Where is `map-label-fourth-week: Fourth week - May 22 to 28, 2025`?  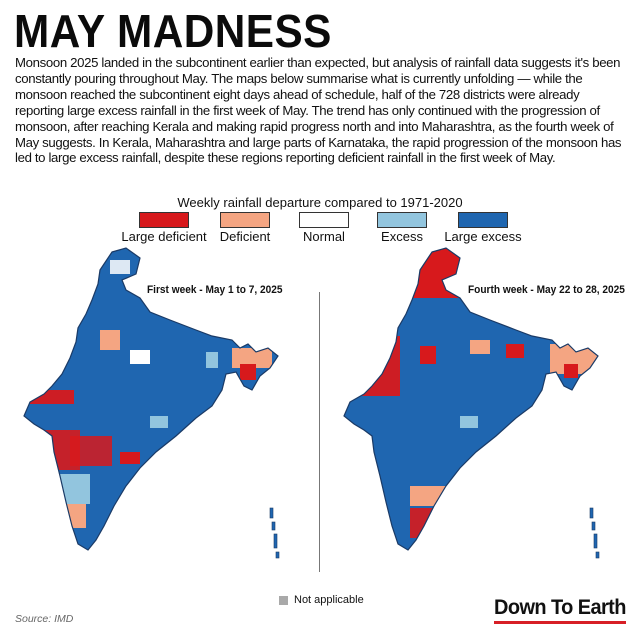 map-label-fourth-week: Fourth week - May 22 to 28, 2025 is located at coordinates (546, 290).